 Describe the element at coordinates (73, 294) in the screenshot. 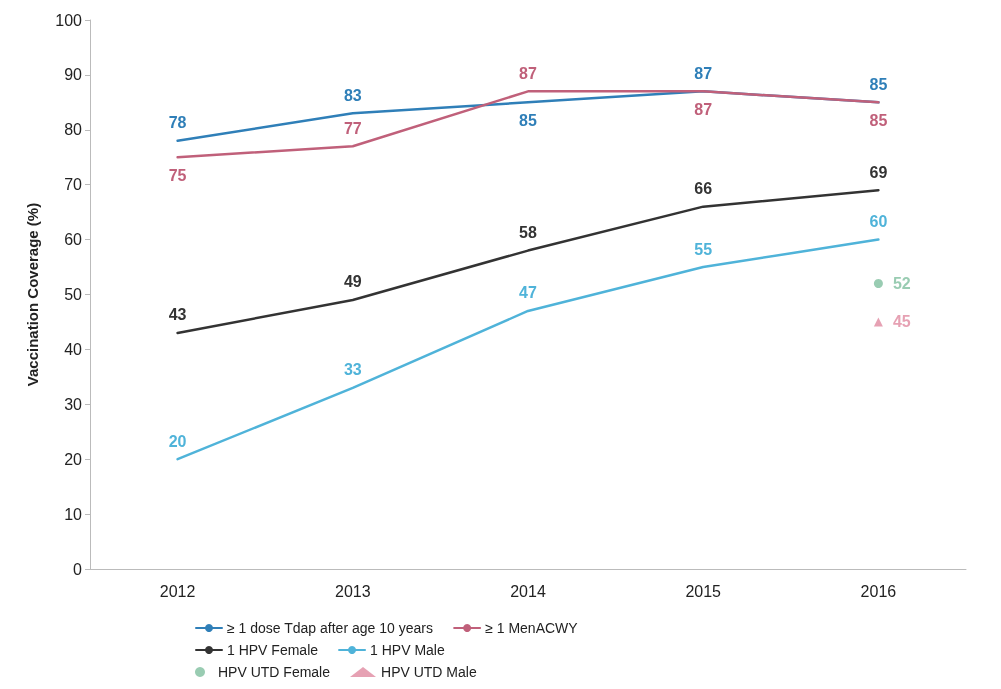

I see `y-tick-label: 50` at that location.